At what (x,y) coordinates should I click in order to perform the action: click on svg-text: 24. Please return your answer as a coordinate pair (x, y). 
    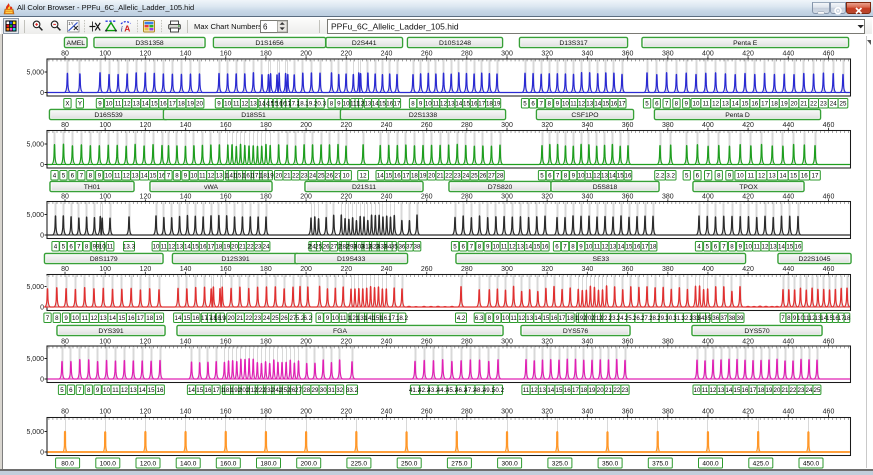
    Looking at the image, I should click on (266, 318).